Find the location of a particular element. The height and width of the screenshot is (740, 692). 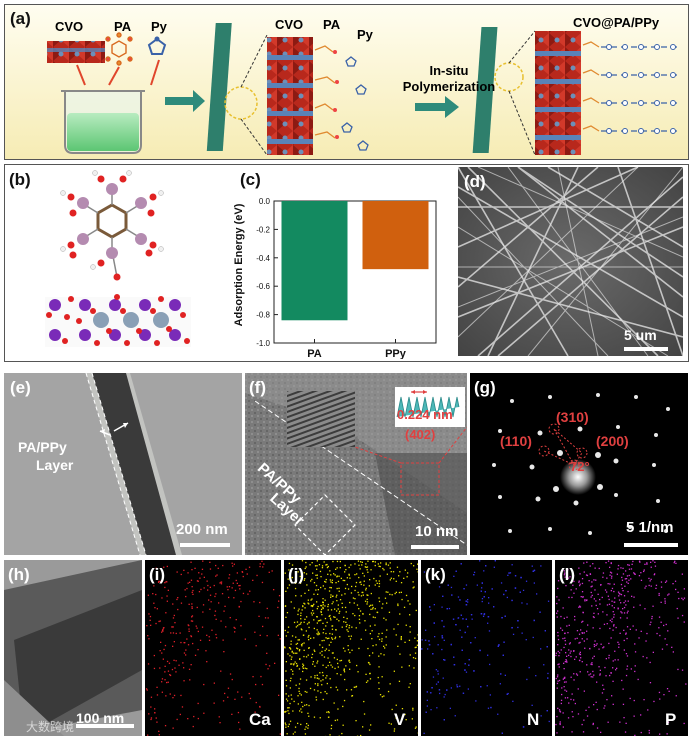

y-tick-label: -0.2 is located at coordinates (263, 229).